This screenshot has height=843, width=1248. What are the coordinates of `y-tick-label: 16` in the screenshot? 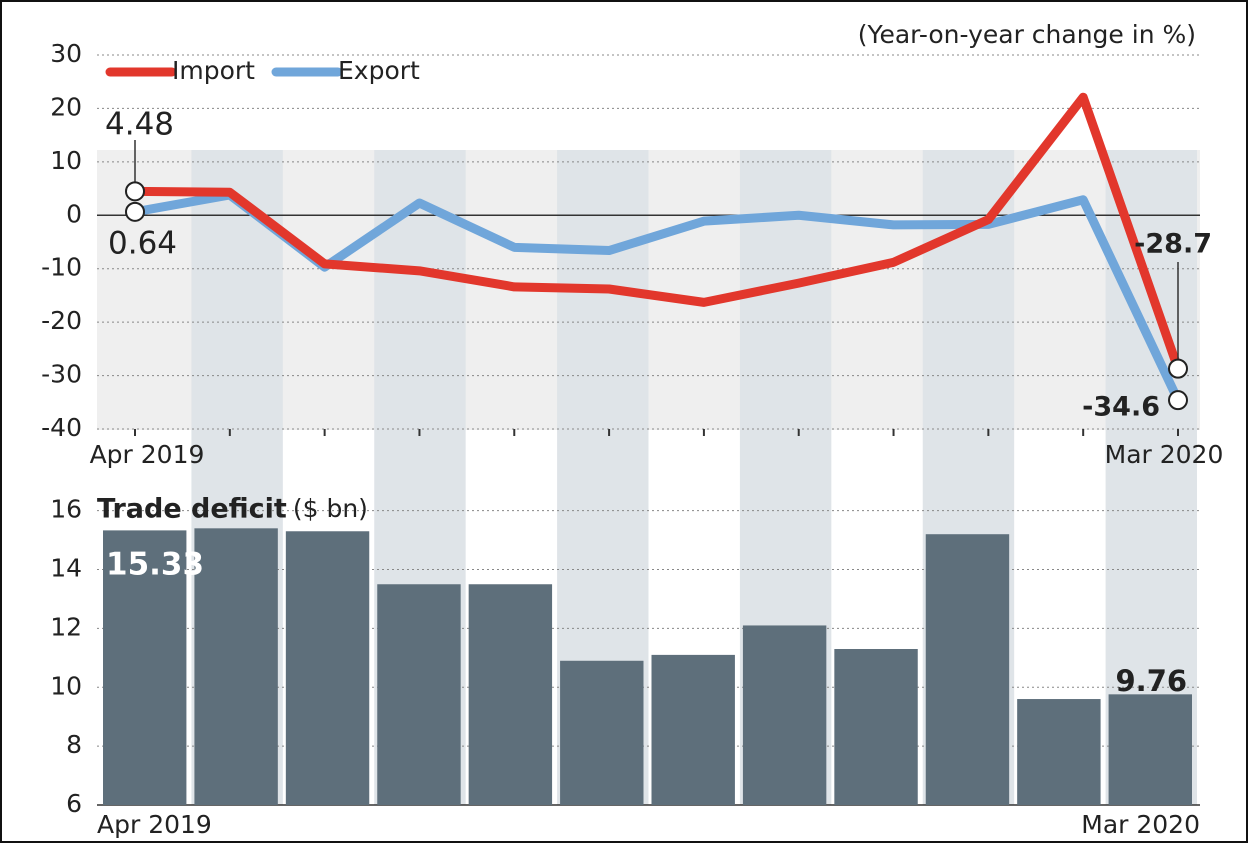 It's located at (66, 509).